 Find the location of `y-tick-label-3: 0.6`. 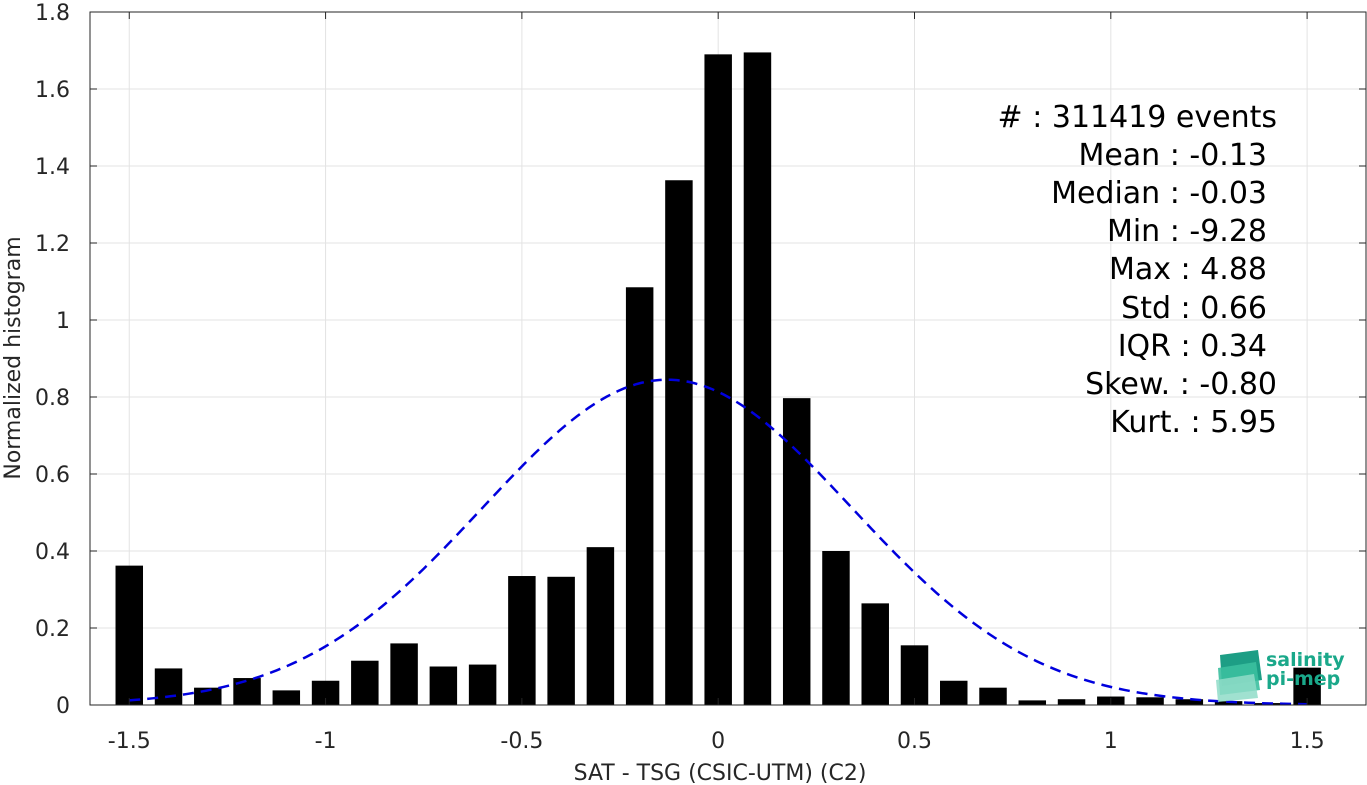

y-tick-label-3: 0.6 is located at coordinates (52, 475).